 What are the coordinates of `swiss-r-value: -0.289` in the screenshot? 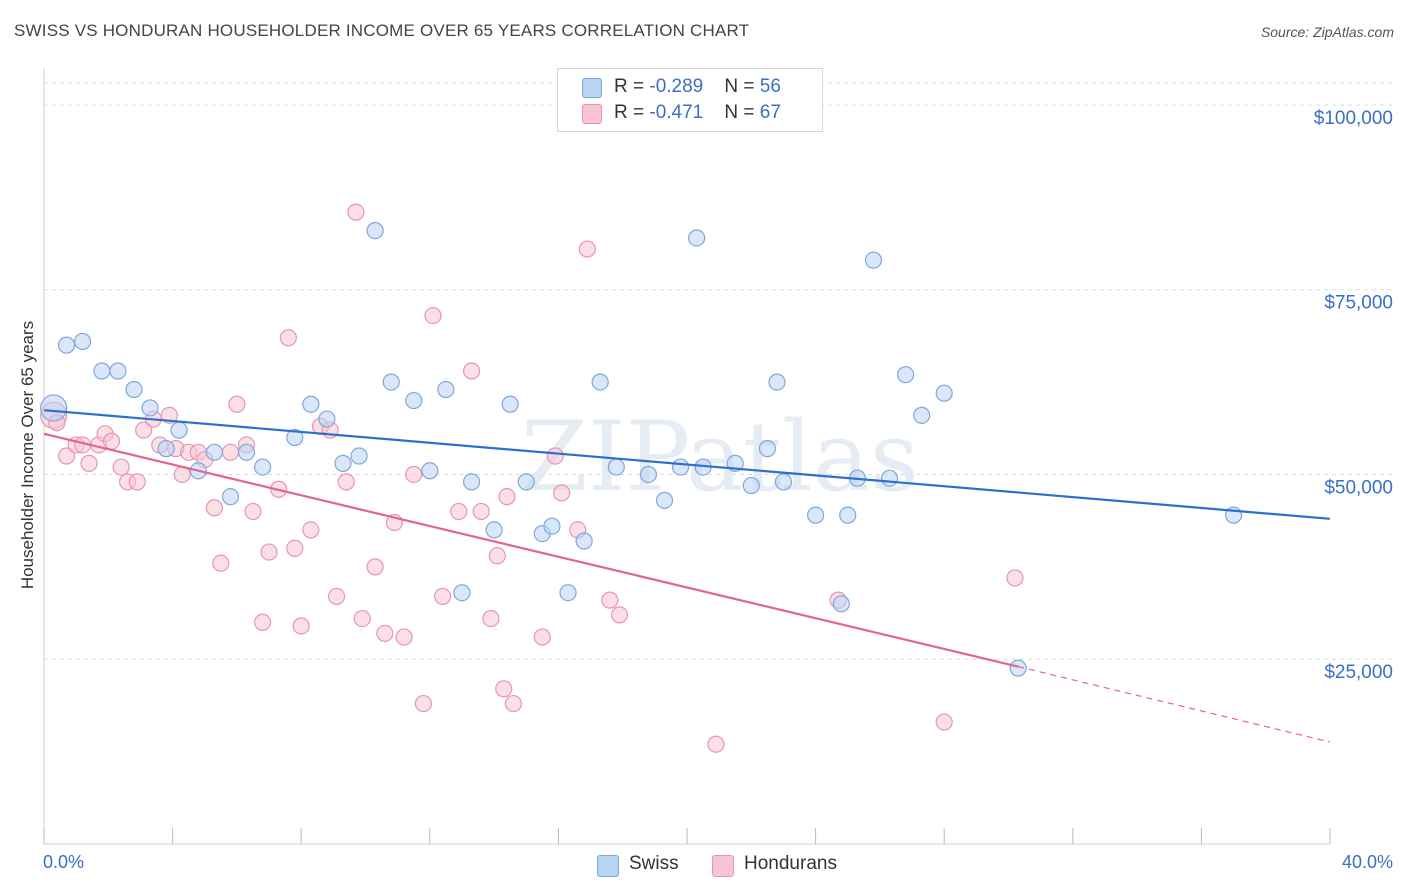 It's located at (676, 86).